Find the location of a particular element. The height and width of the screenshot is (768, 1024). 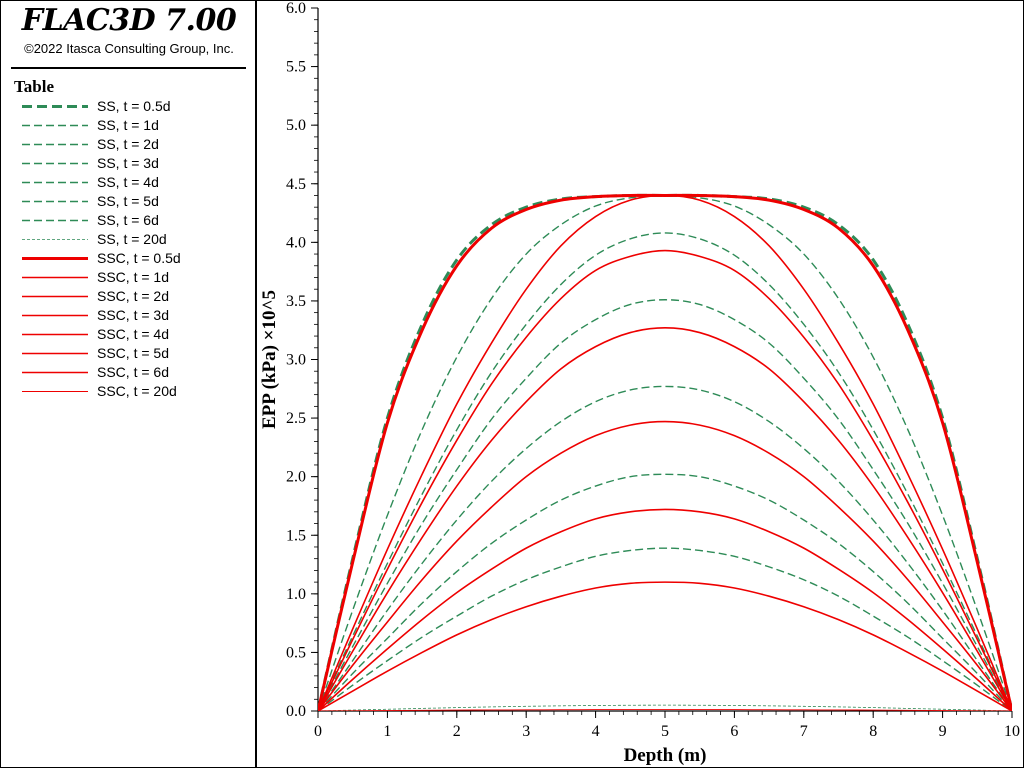

legend-label: SSC, t = 6d is located at coordinates (133, 372).